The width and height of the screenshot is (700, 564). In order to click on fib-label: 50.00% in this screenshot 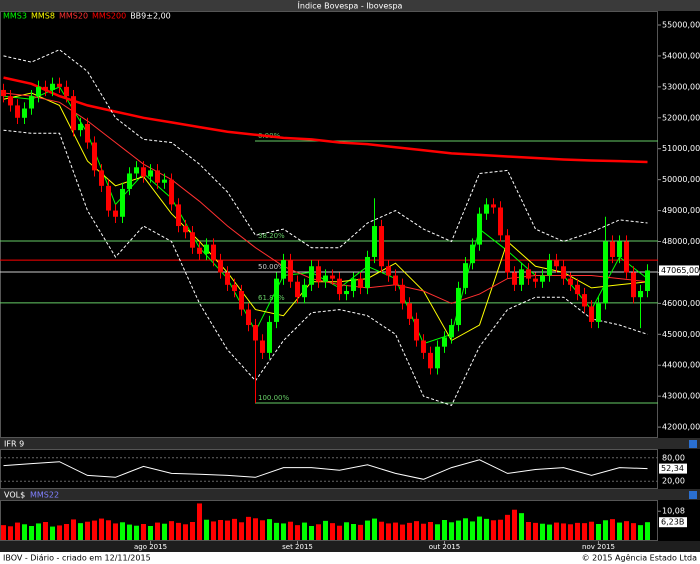, I will do `click(271, 267)`.